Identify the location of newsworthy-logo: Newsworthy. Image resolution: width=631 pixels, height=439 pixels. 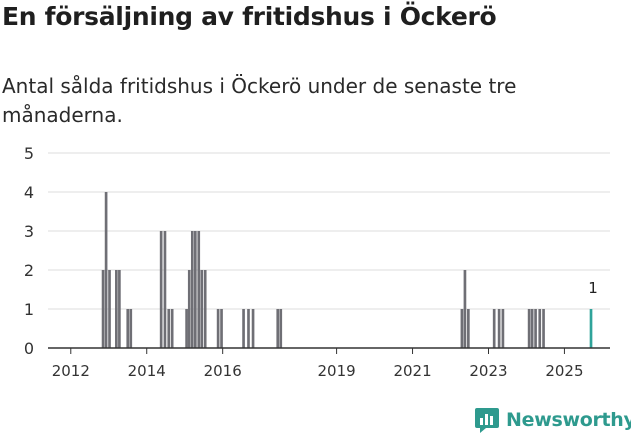
(552, 420).